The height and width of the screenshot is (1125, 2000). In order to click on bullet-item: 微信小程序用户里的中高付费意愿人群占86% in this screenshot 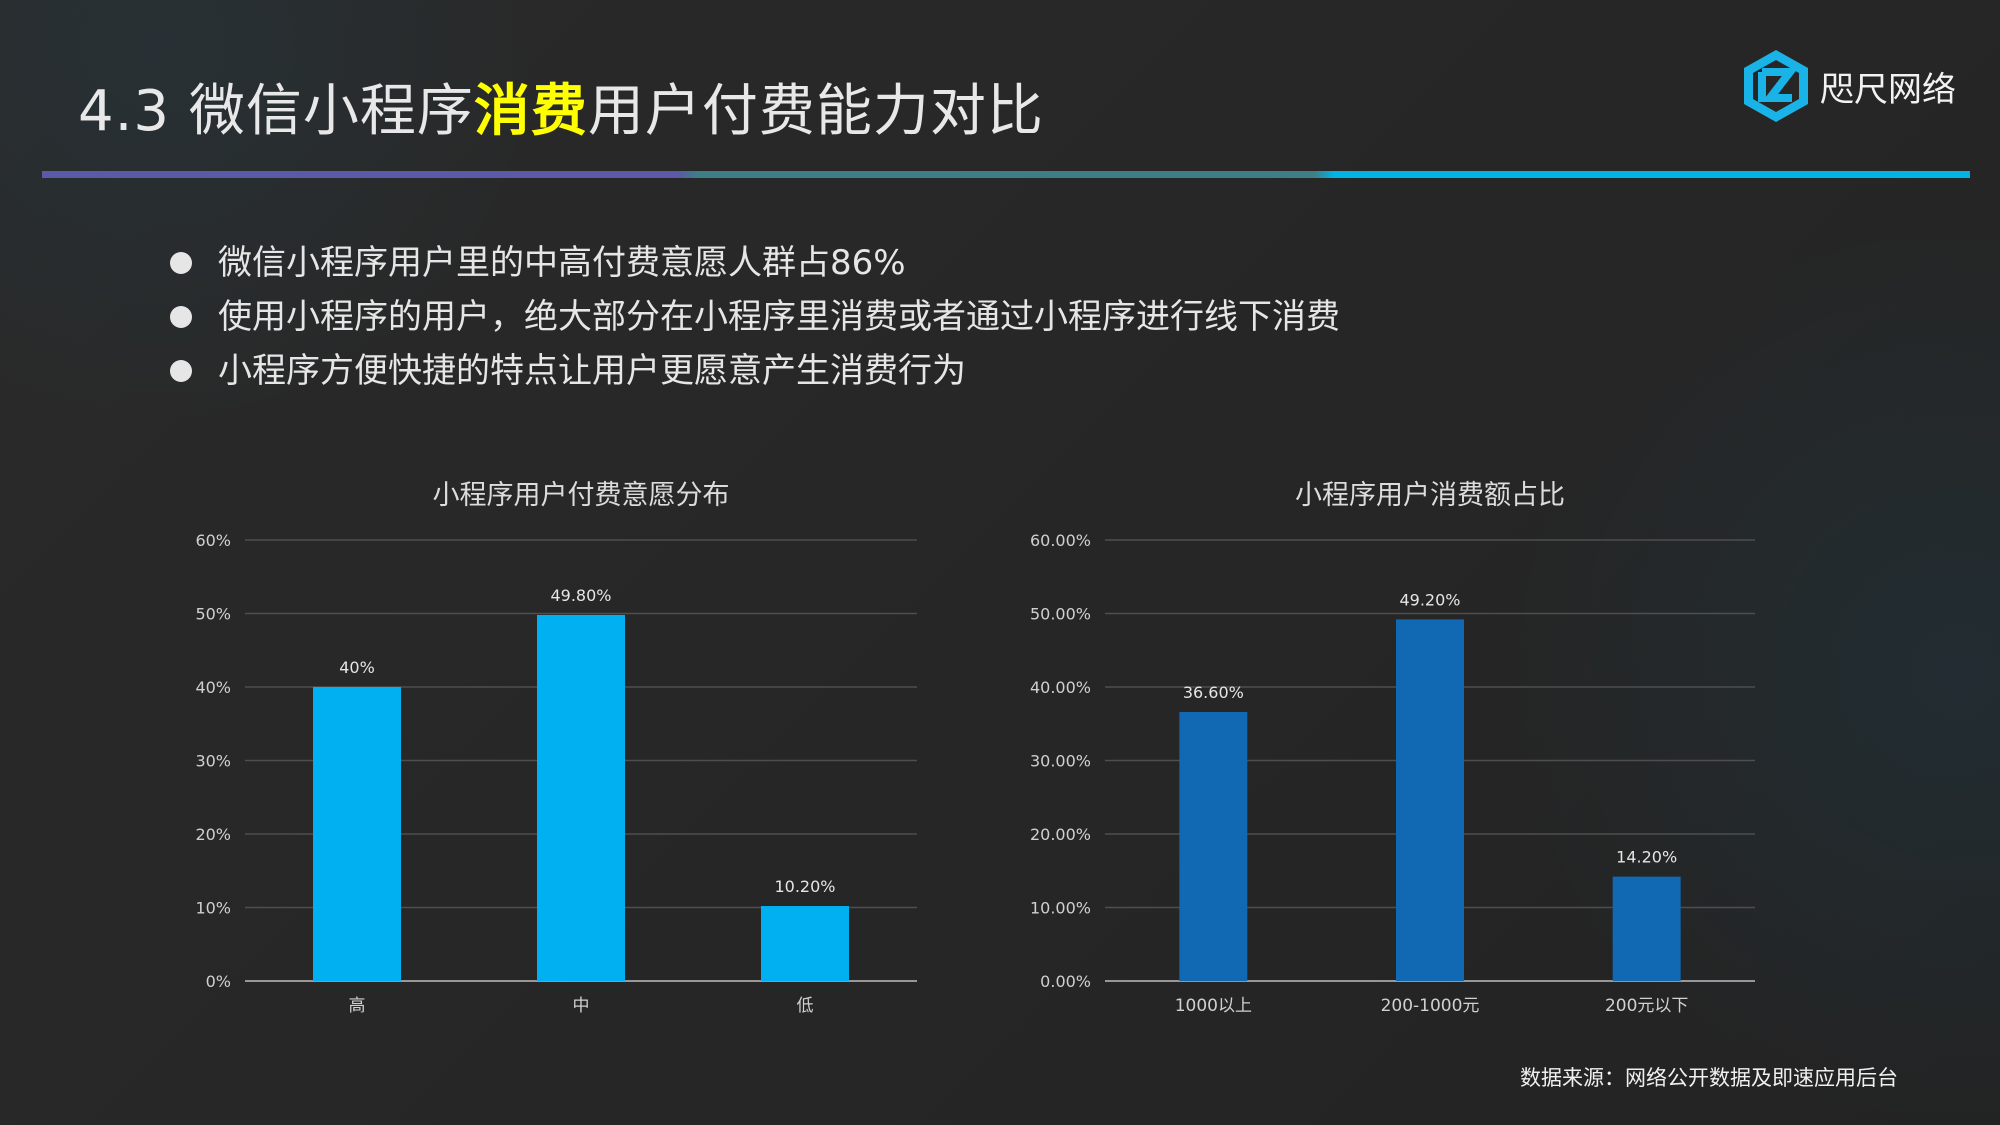, I will do `click(755, 263)`.